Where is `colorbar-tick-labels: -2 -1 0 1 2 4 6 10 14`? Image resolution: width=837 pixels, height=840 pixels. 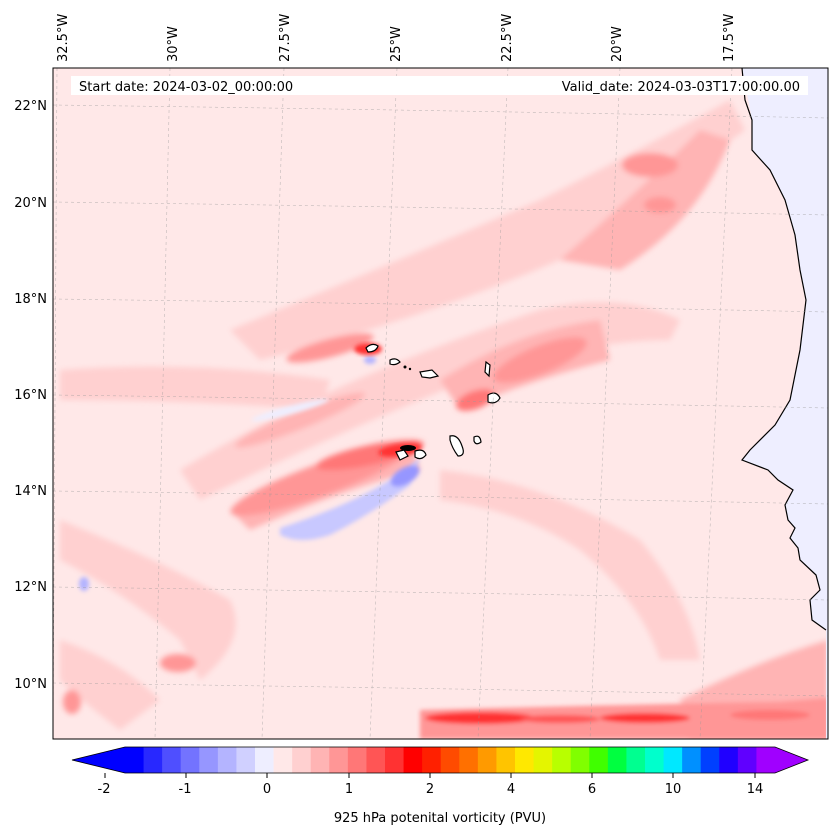 colorbar-tick-labels: -2 -1 0 1 2 4 6 10 14 is located at coordinates (431, 789).